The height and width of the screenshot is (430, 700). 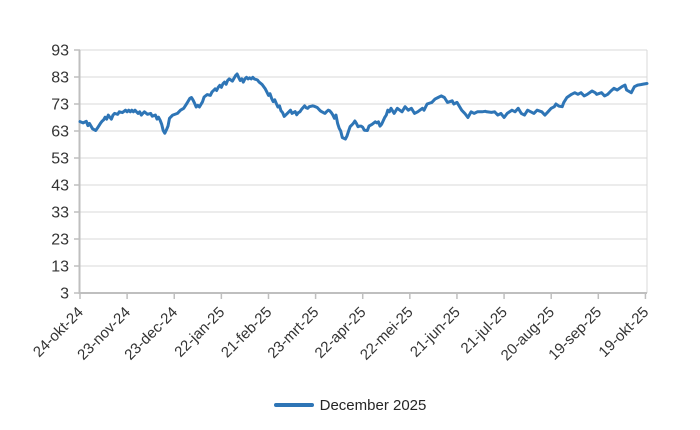 I want to click on y-tick-label: 13, so click(x=60, y=267).